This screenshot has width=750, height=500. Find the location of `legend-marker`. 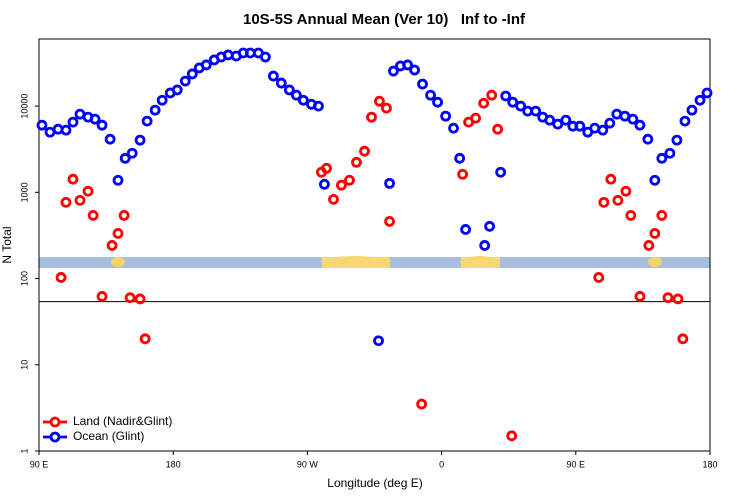

legend-marker is located at coordinates (55, 437).